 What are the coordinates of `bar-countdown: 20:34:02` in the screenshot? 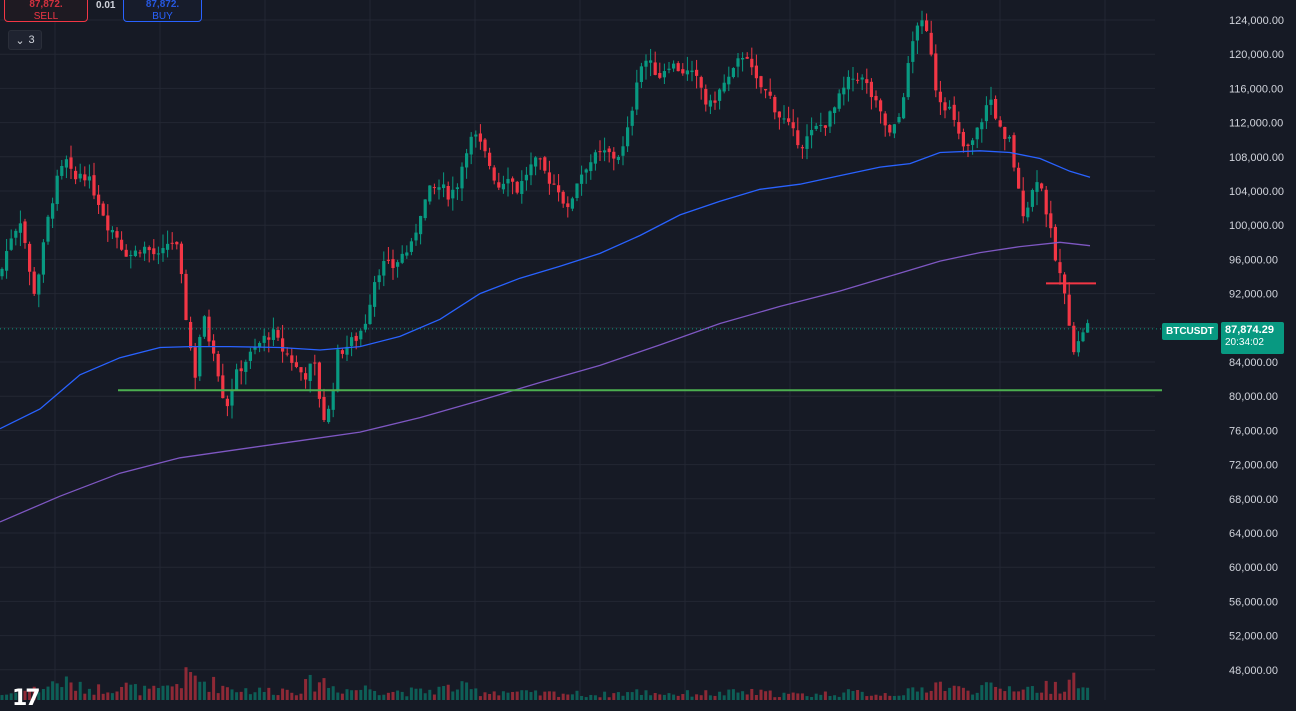 It's located at (1244, 342).